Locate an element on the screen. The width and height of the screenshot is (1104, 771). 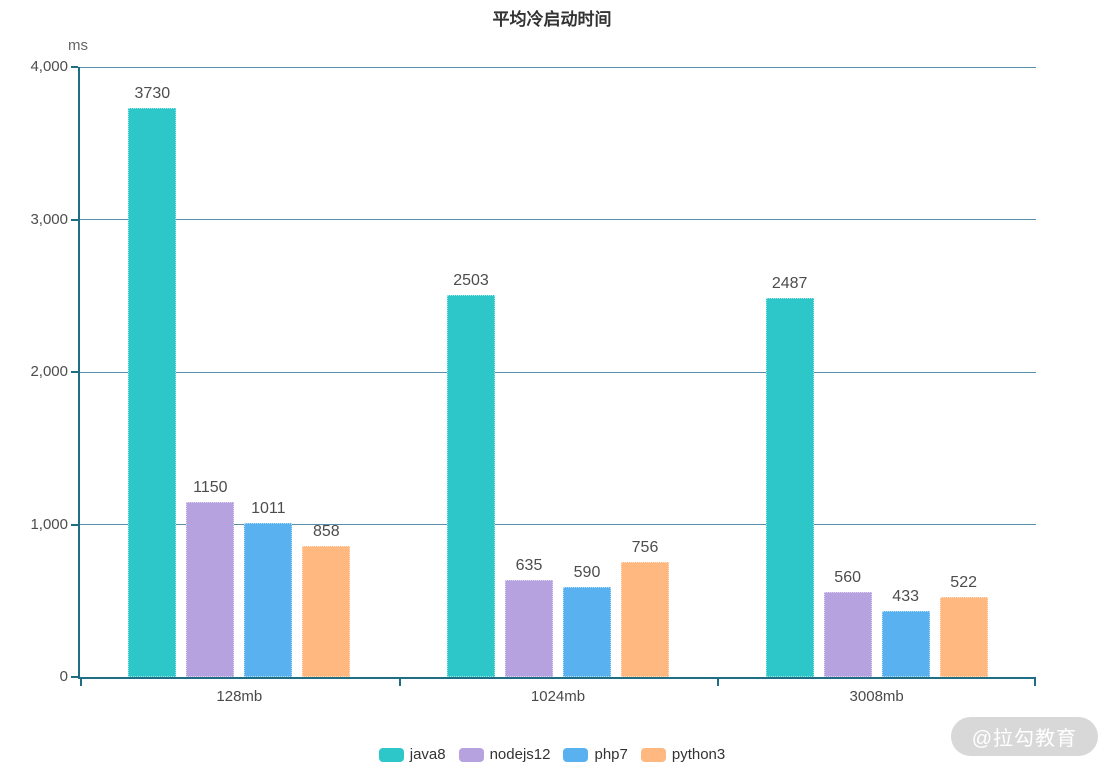
chart-title: 平均冷启动时间 is located at coordinates (552, 19).